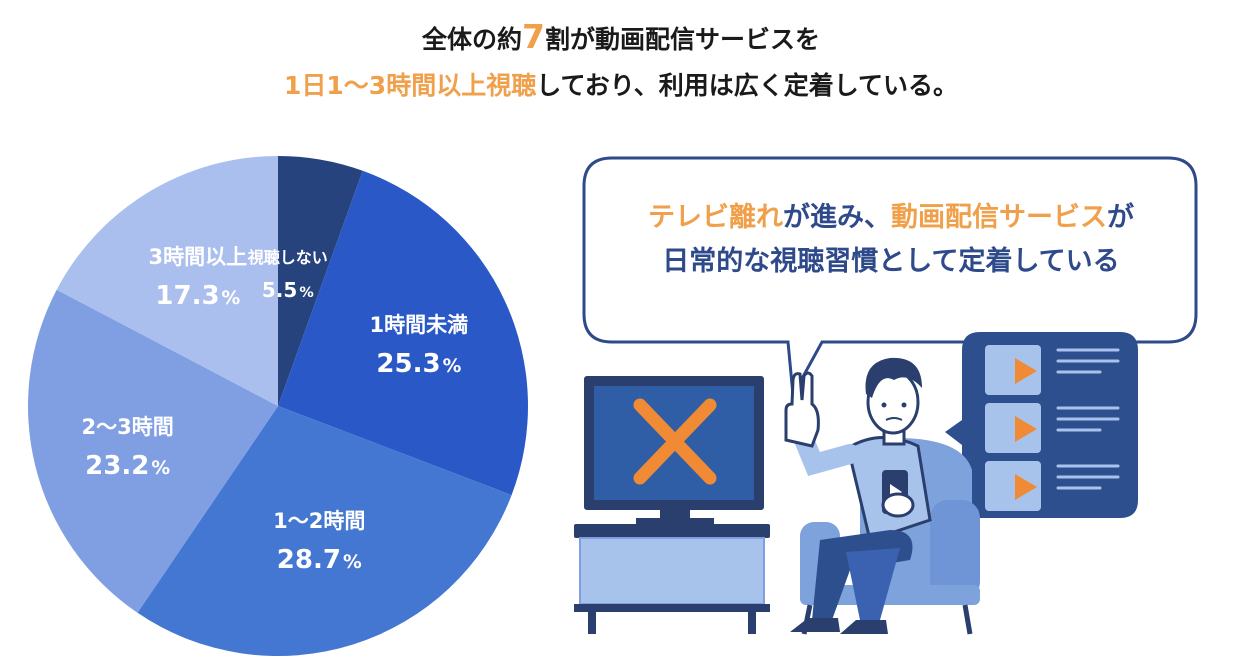 Image resolution: width=1242 pixels, height=666 pixels. Describe the element at coordinates (1041, 425) in the screenshot. I see `video-list-panel` at that location.